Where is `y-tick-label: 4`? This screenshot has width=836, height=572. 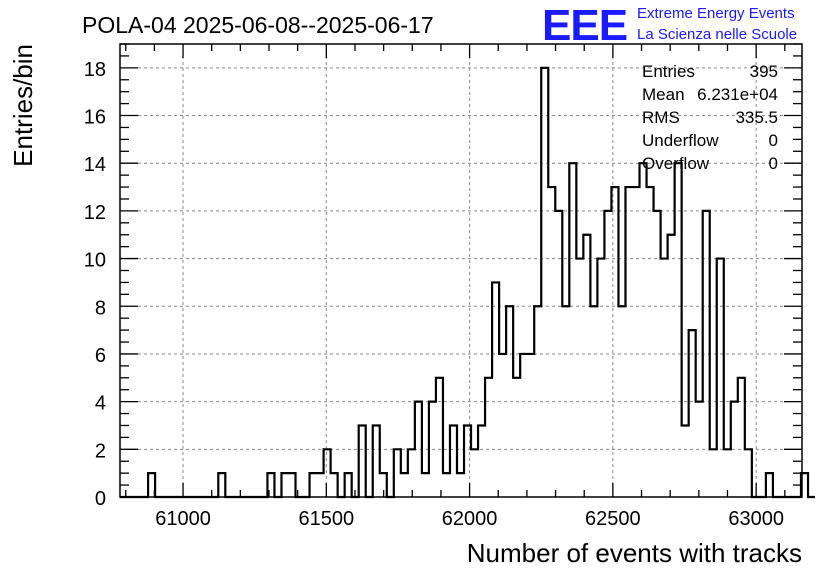 y-tick-label: 4 is located at coordinates (100, 404).